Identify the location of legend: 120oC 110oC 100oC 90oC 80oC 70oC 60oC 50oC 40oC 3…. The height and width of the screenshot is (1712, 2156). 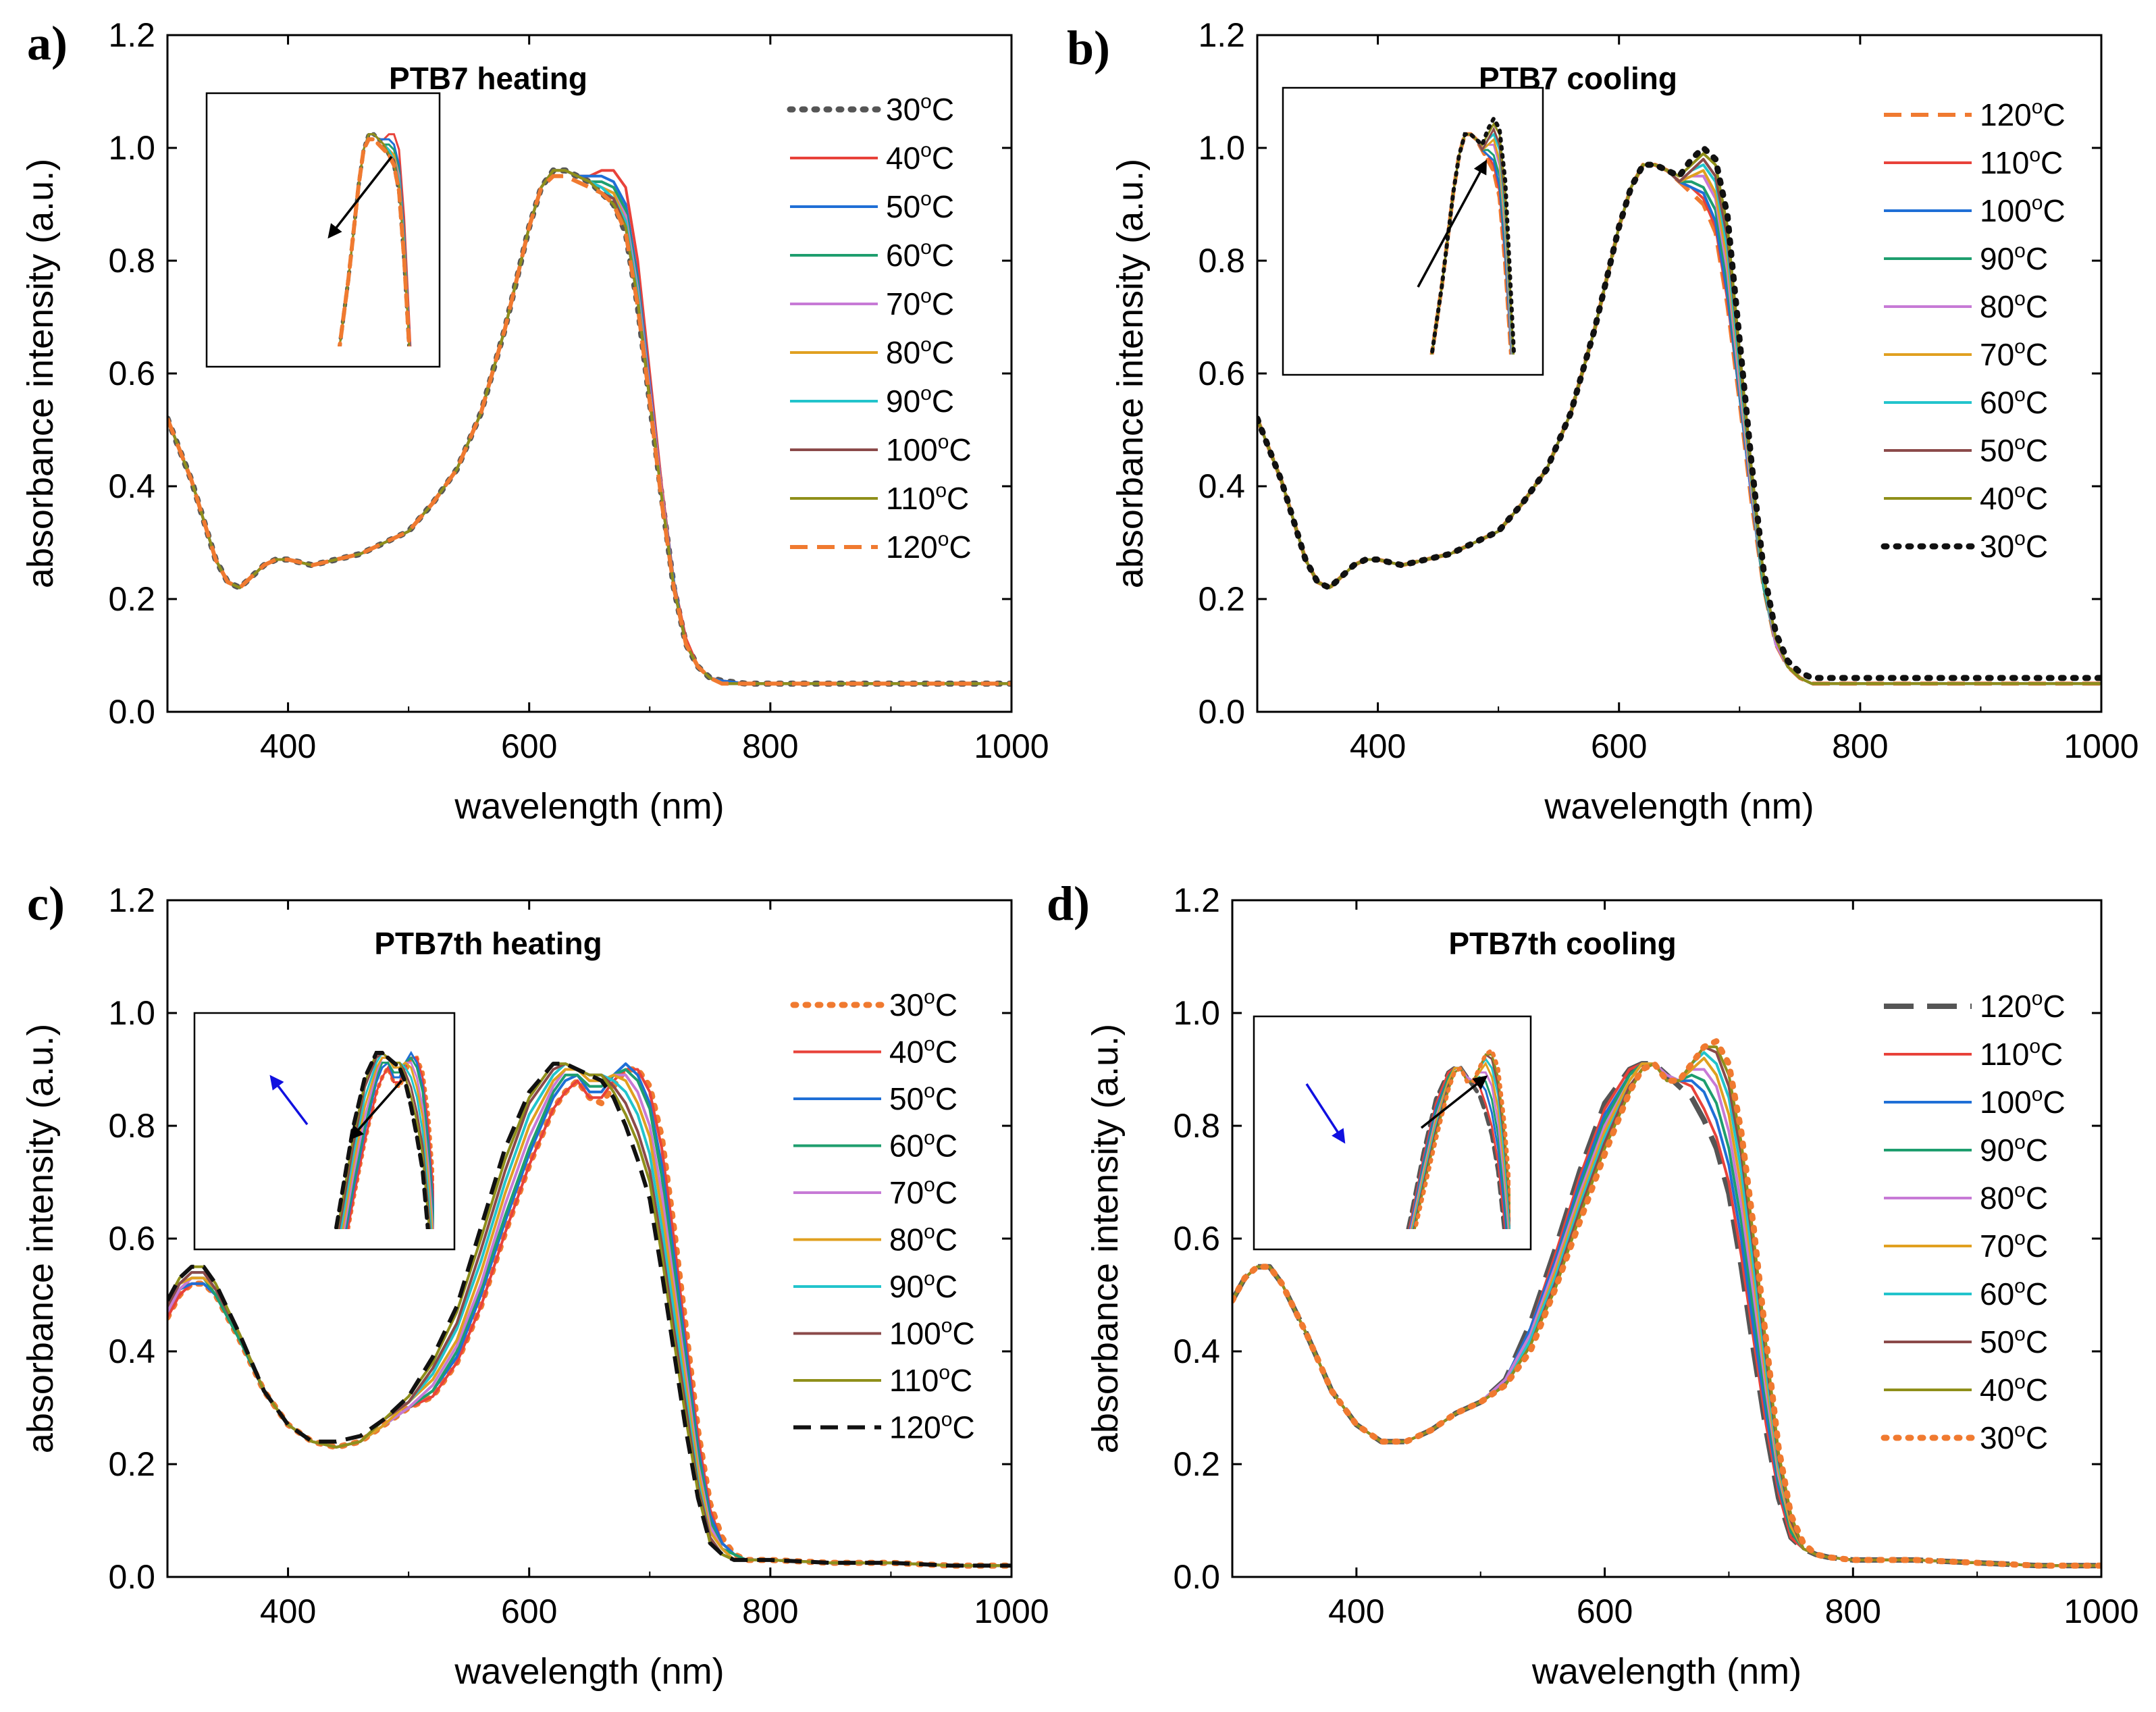
(1974, 1221).